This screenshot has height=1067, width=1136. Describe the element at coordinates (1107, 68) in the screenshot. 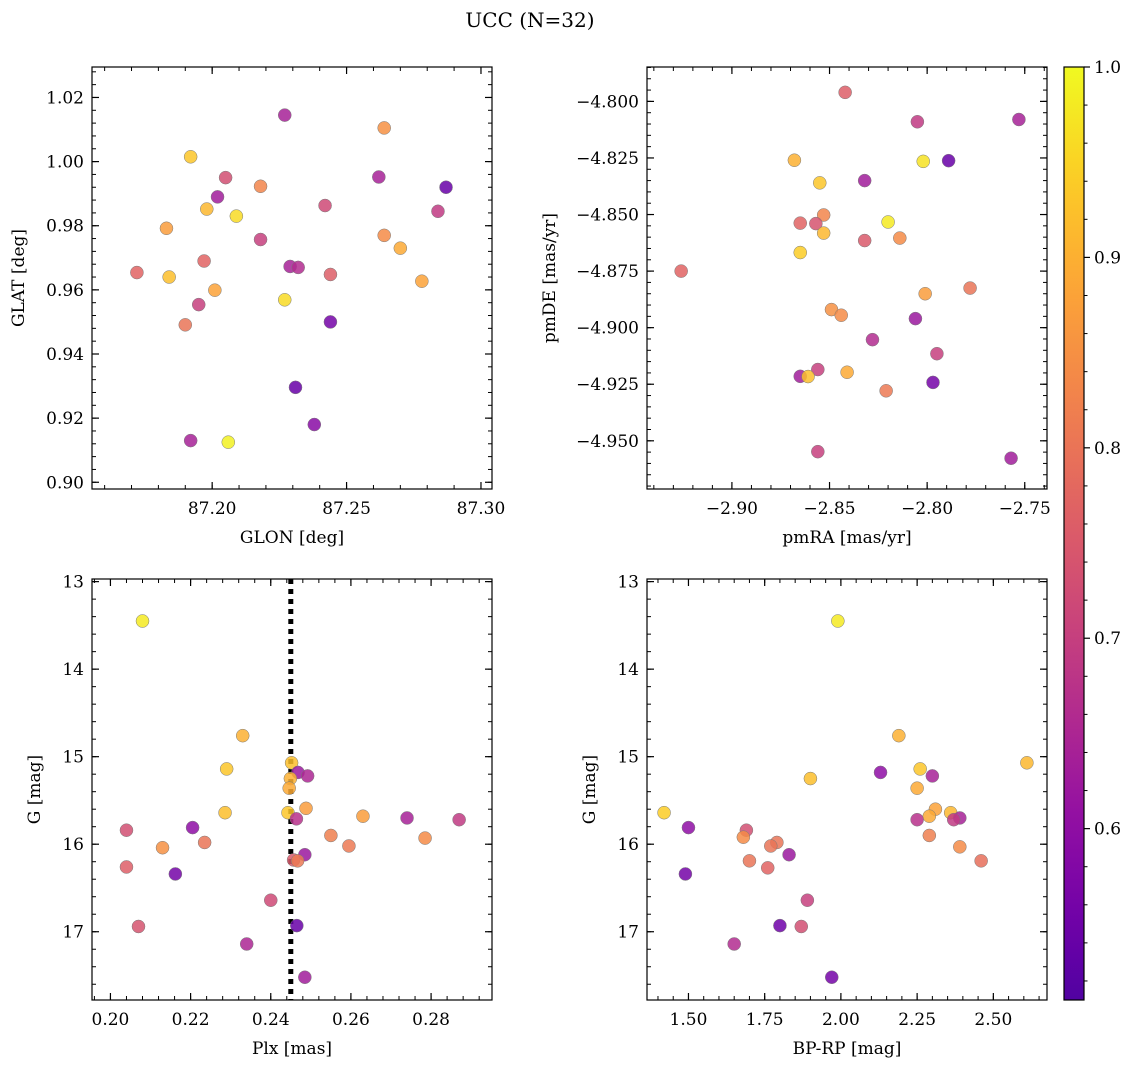

I see `colorbar-tick-label: 1.0` at that location.